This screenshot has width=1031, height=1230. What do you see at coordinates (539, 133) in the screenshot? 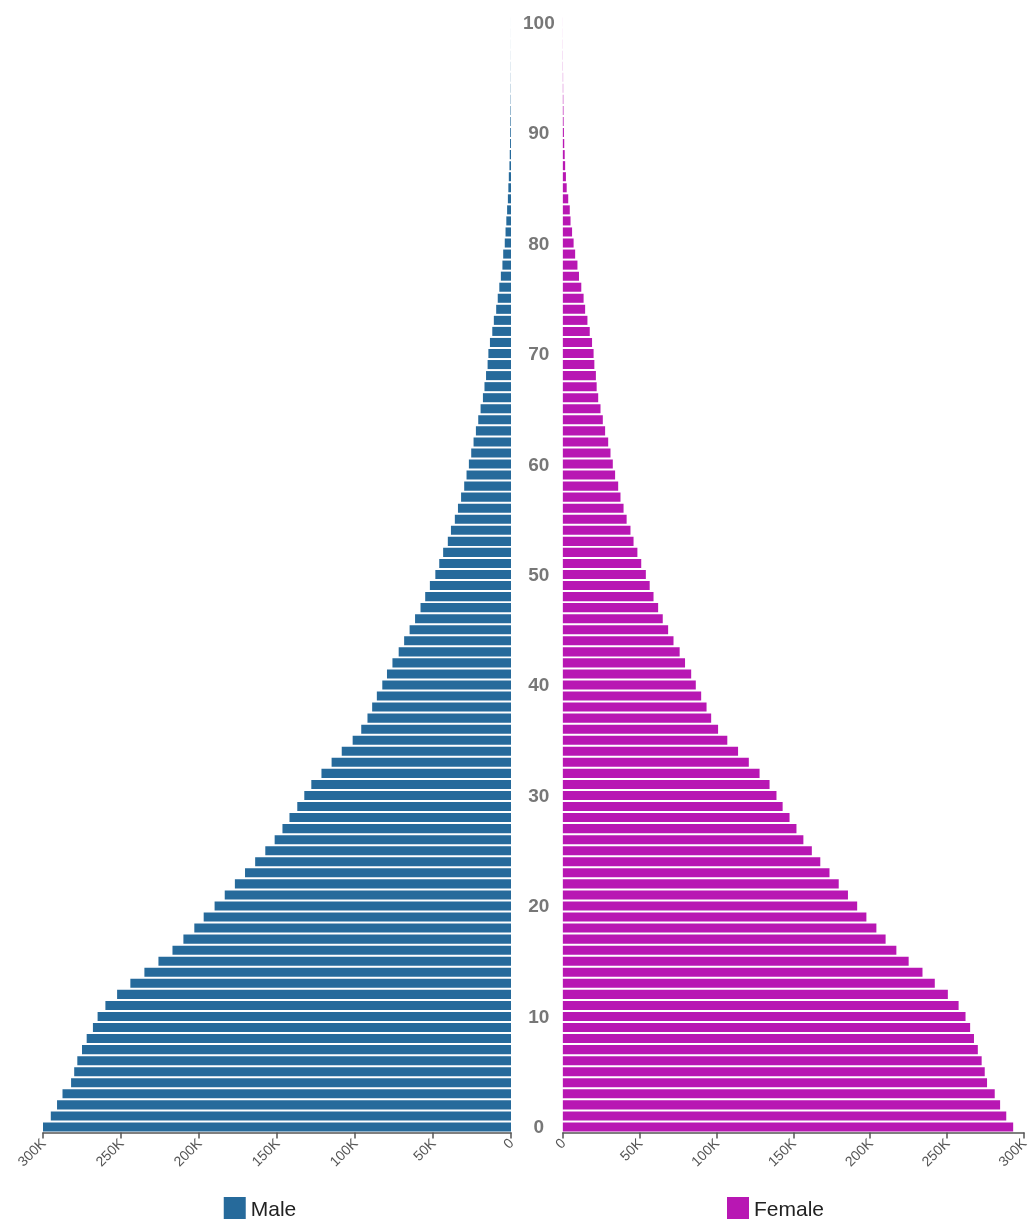
I see `y-tick-label: 90` at bounding box center [539, 133].